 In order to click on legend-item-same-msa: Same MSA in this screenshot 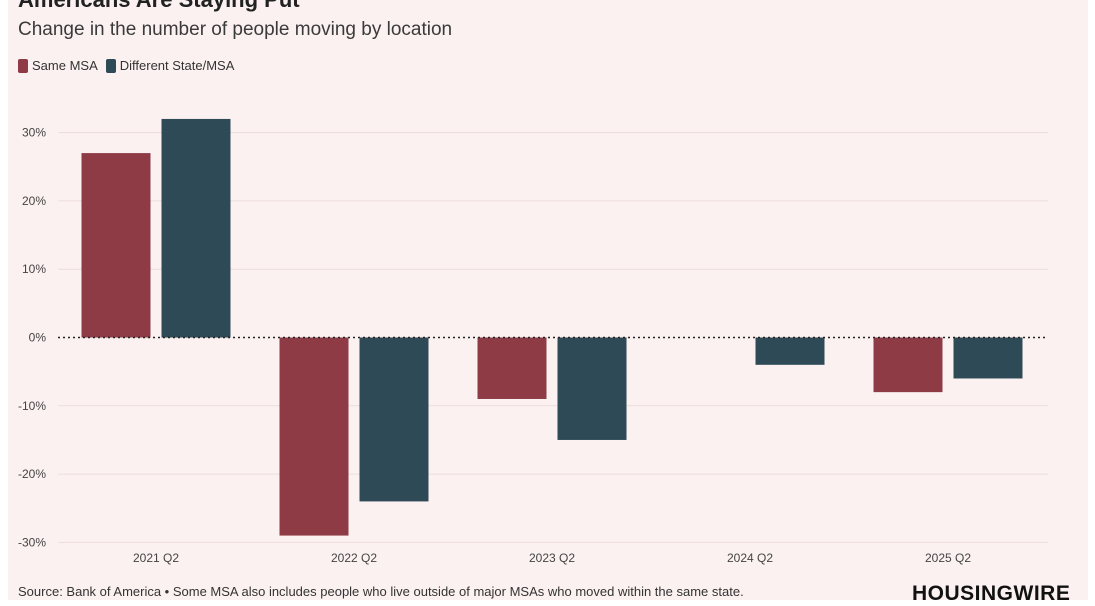, I will do `click(58, 65)`.